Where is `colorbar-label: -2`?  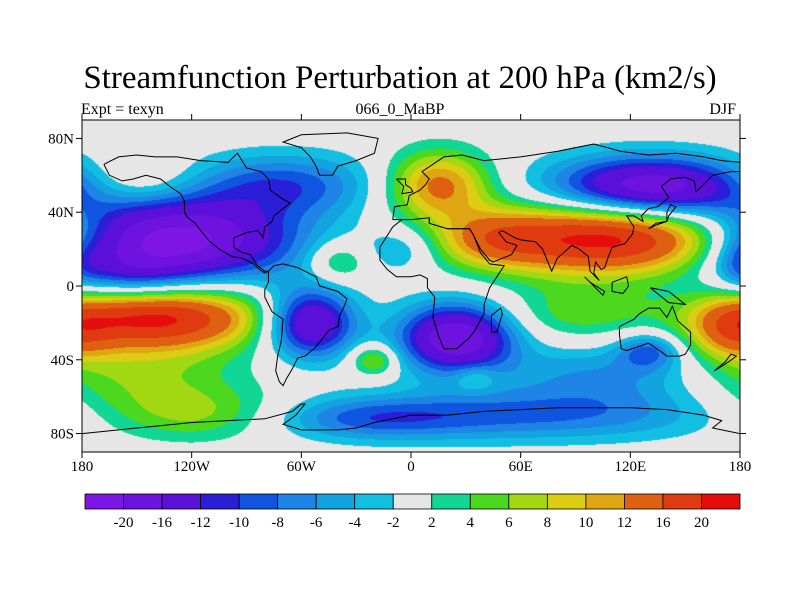 colorbar-label: -2 is located at coordinates (393, 523).